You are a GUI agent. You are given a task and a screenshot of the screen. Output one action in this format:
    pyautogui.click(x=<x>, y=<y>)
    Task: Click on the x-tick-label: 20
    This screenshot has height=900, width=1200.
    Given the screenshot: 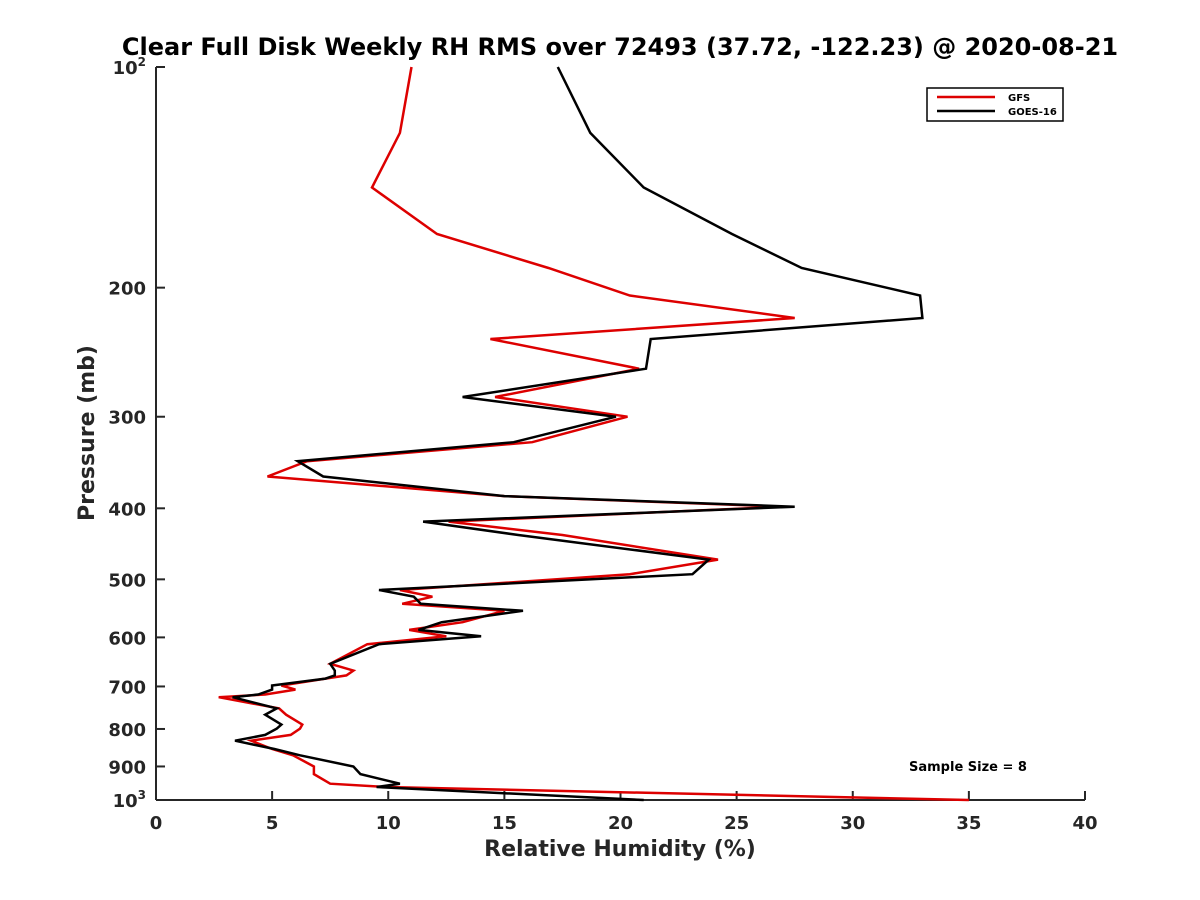 What is the action you would take?
    pyautogui.click(x=620, y=823)
    